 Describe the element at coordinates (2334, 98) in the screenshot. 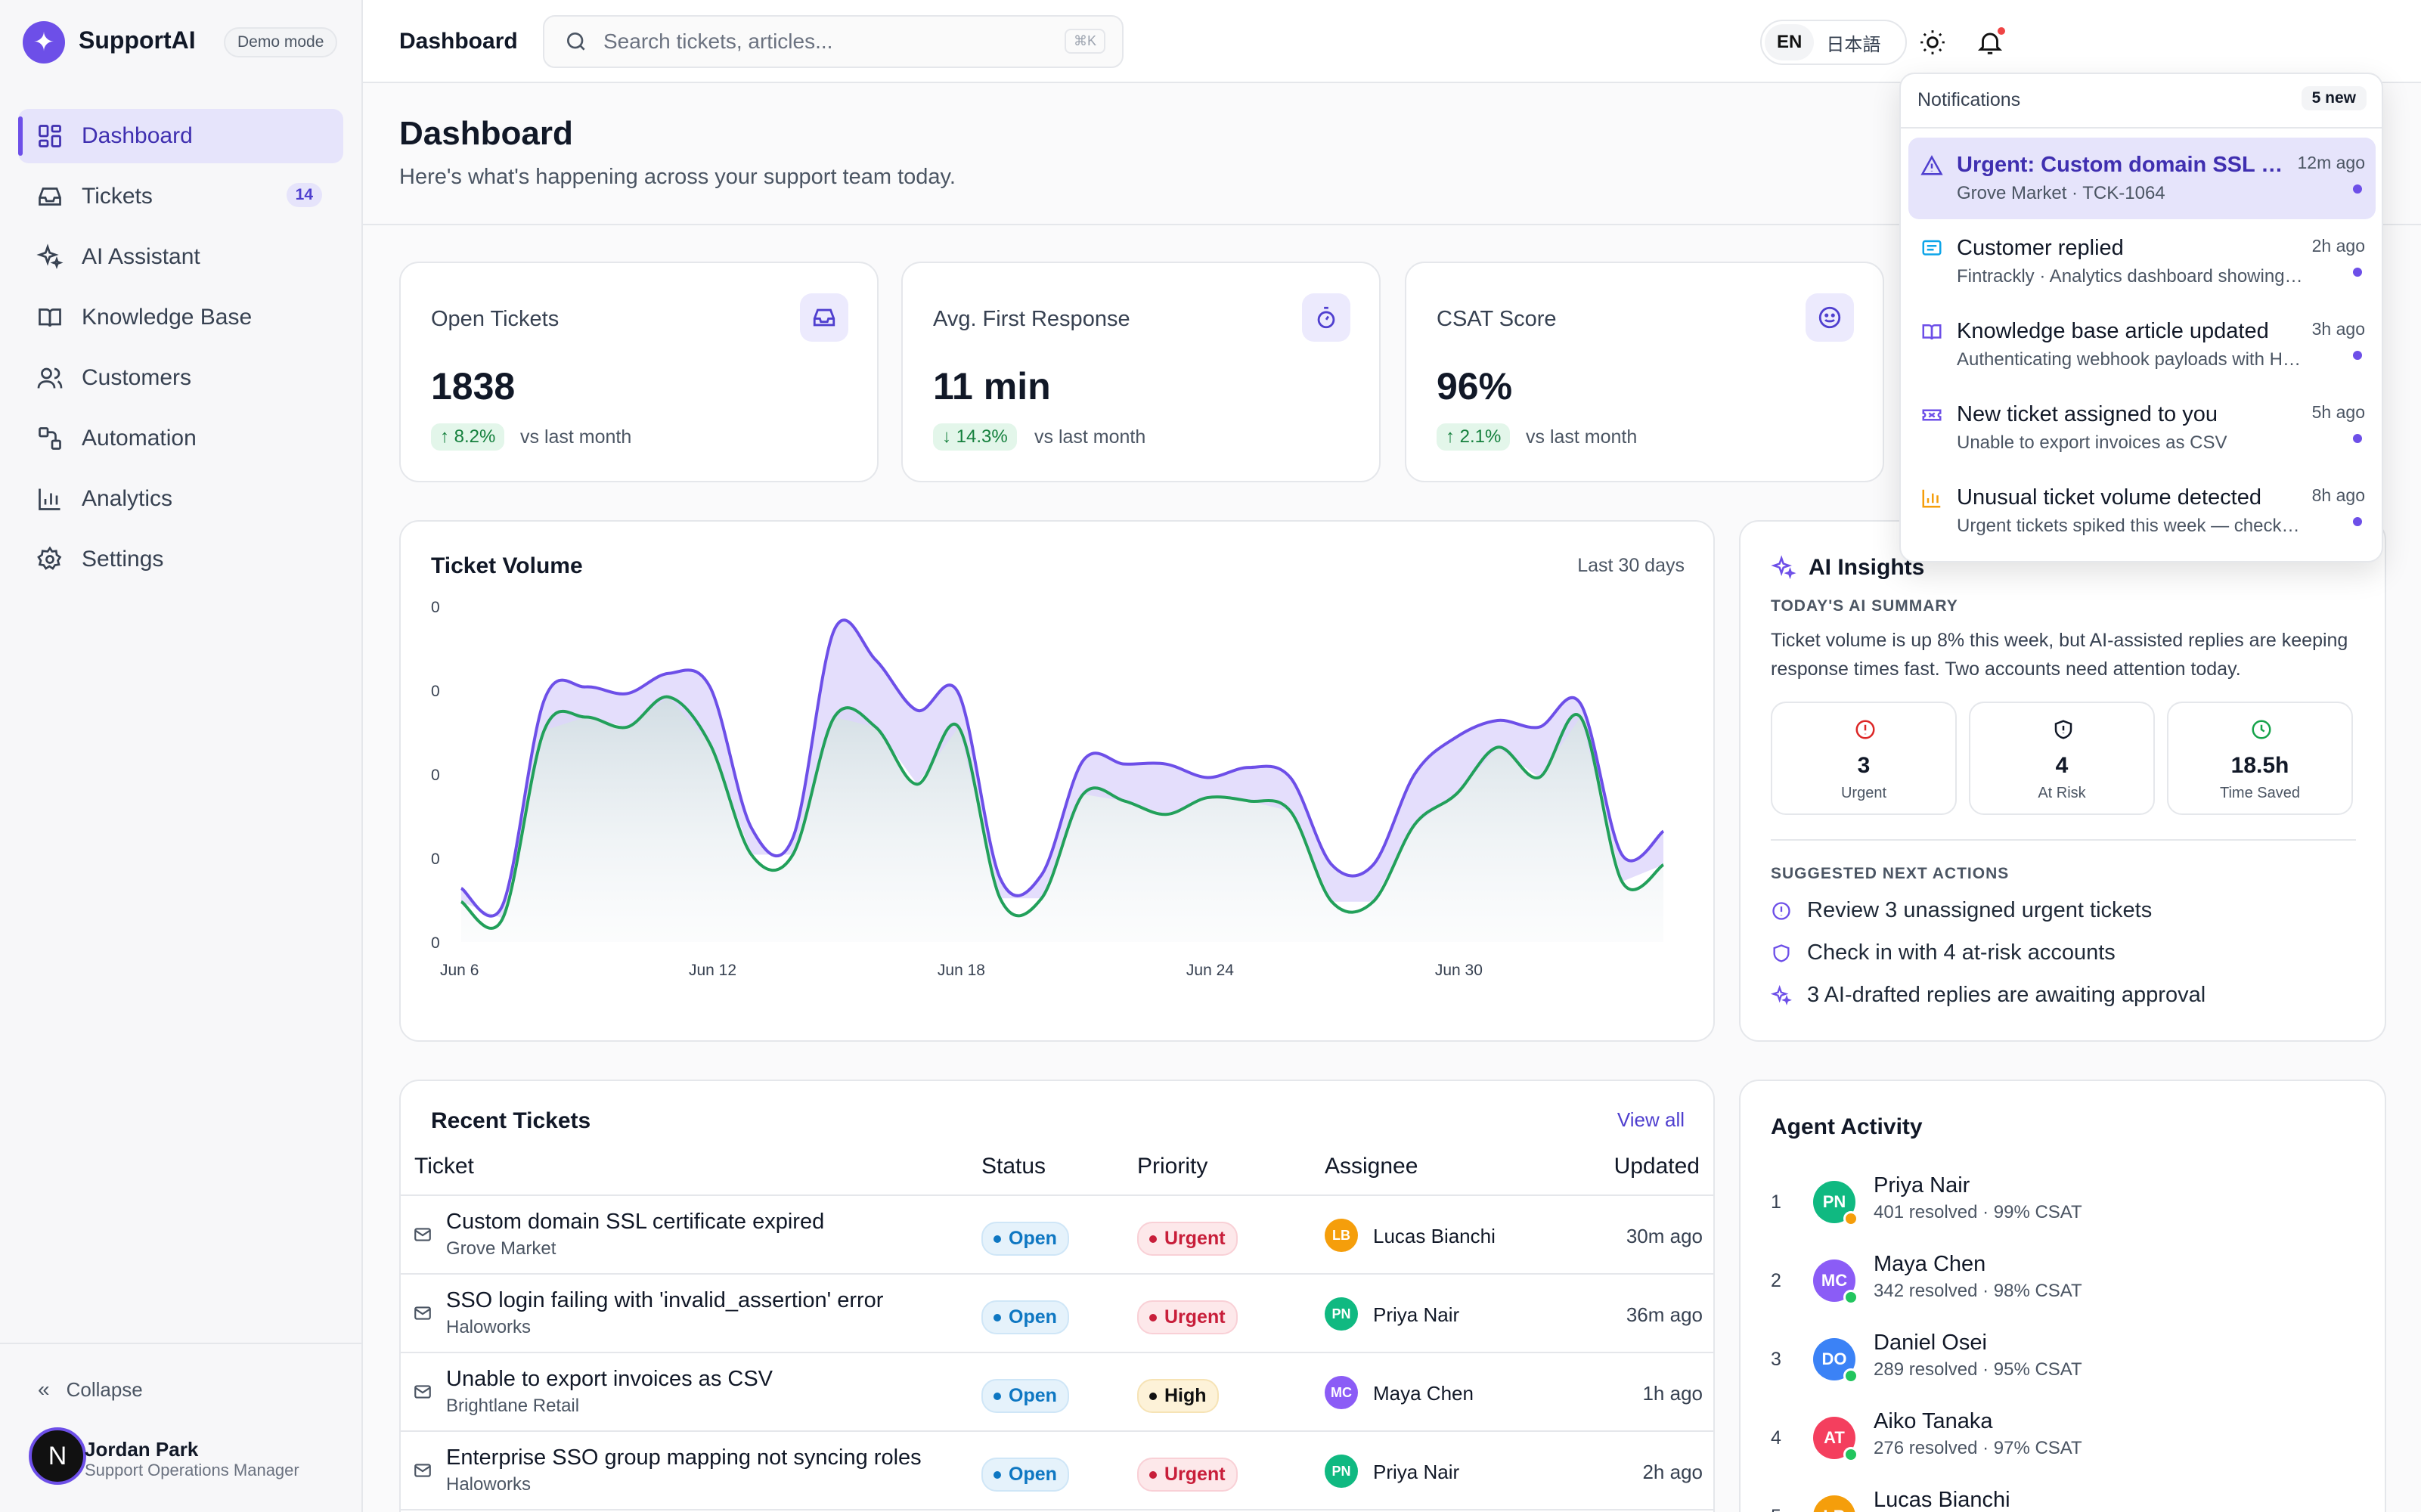

I see `new-count-badge: 5 new` at that location.